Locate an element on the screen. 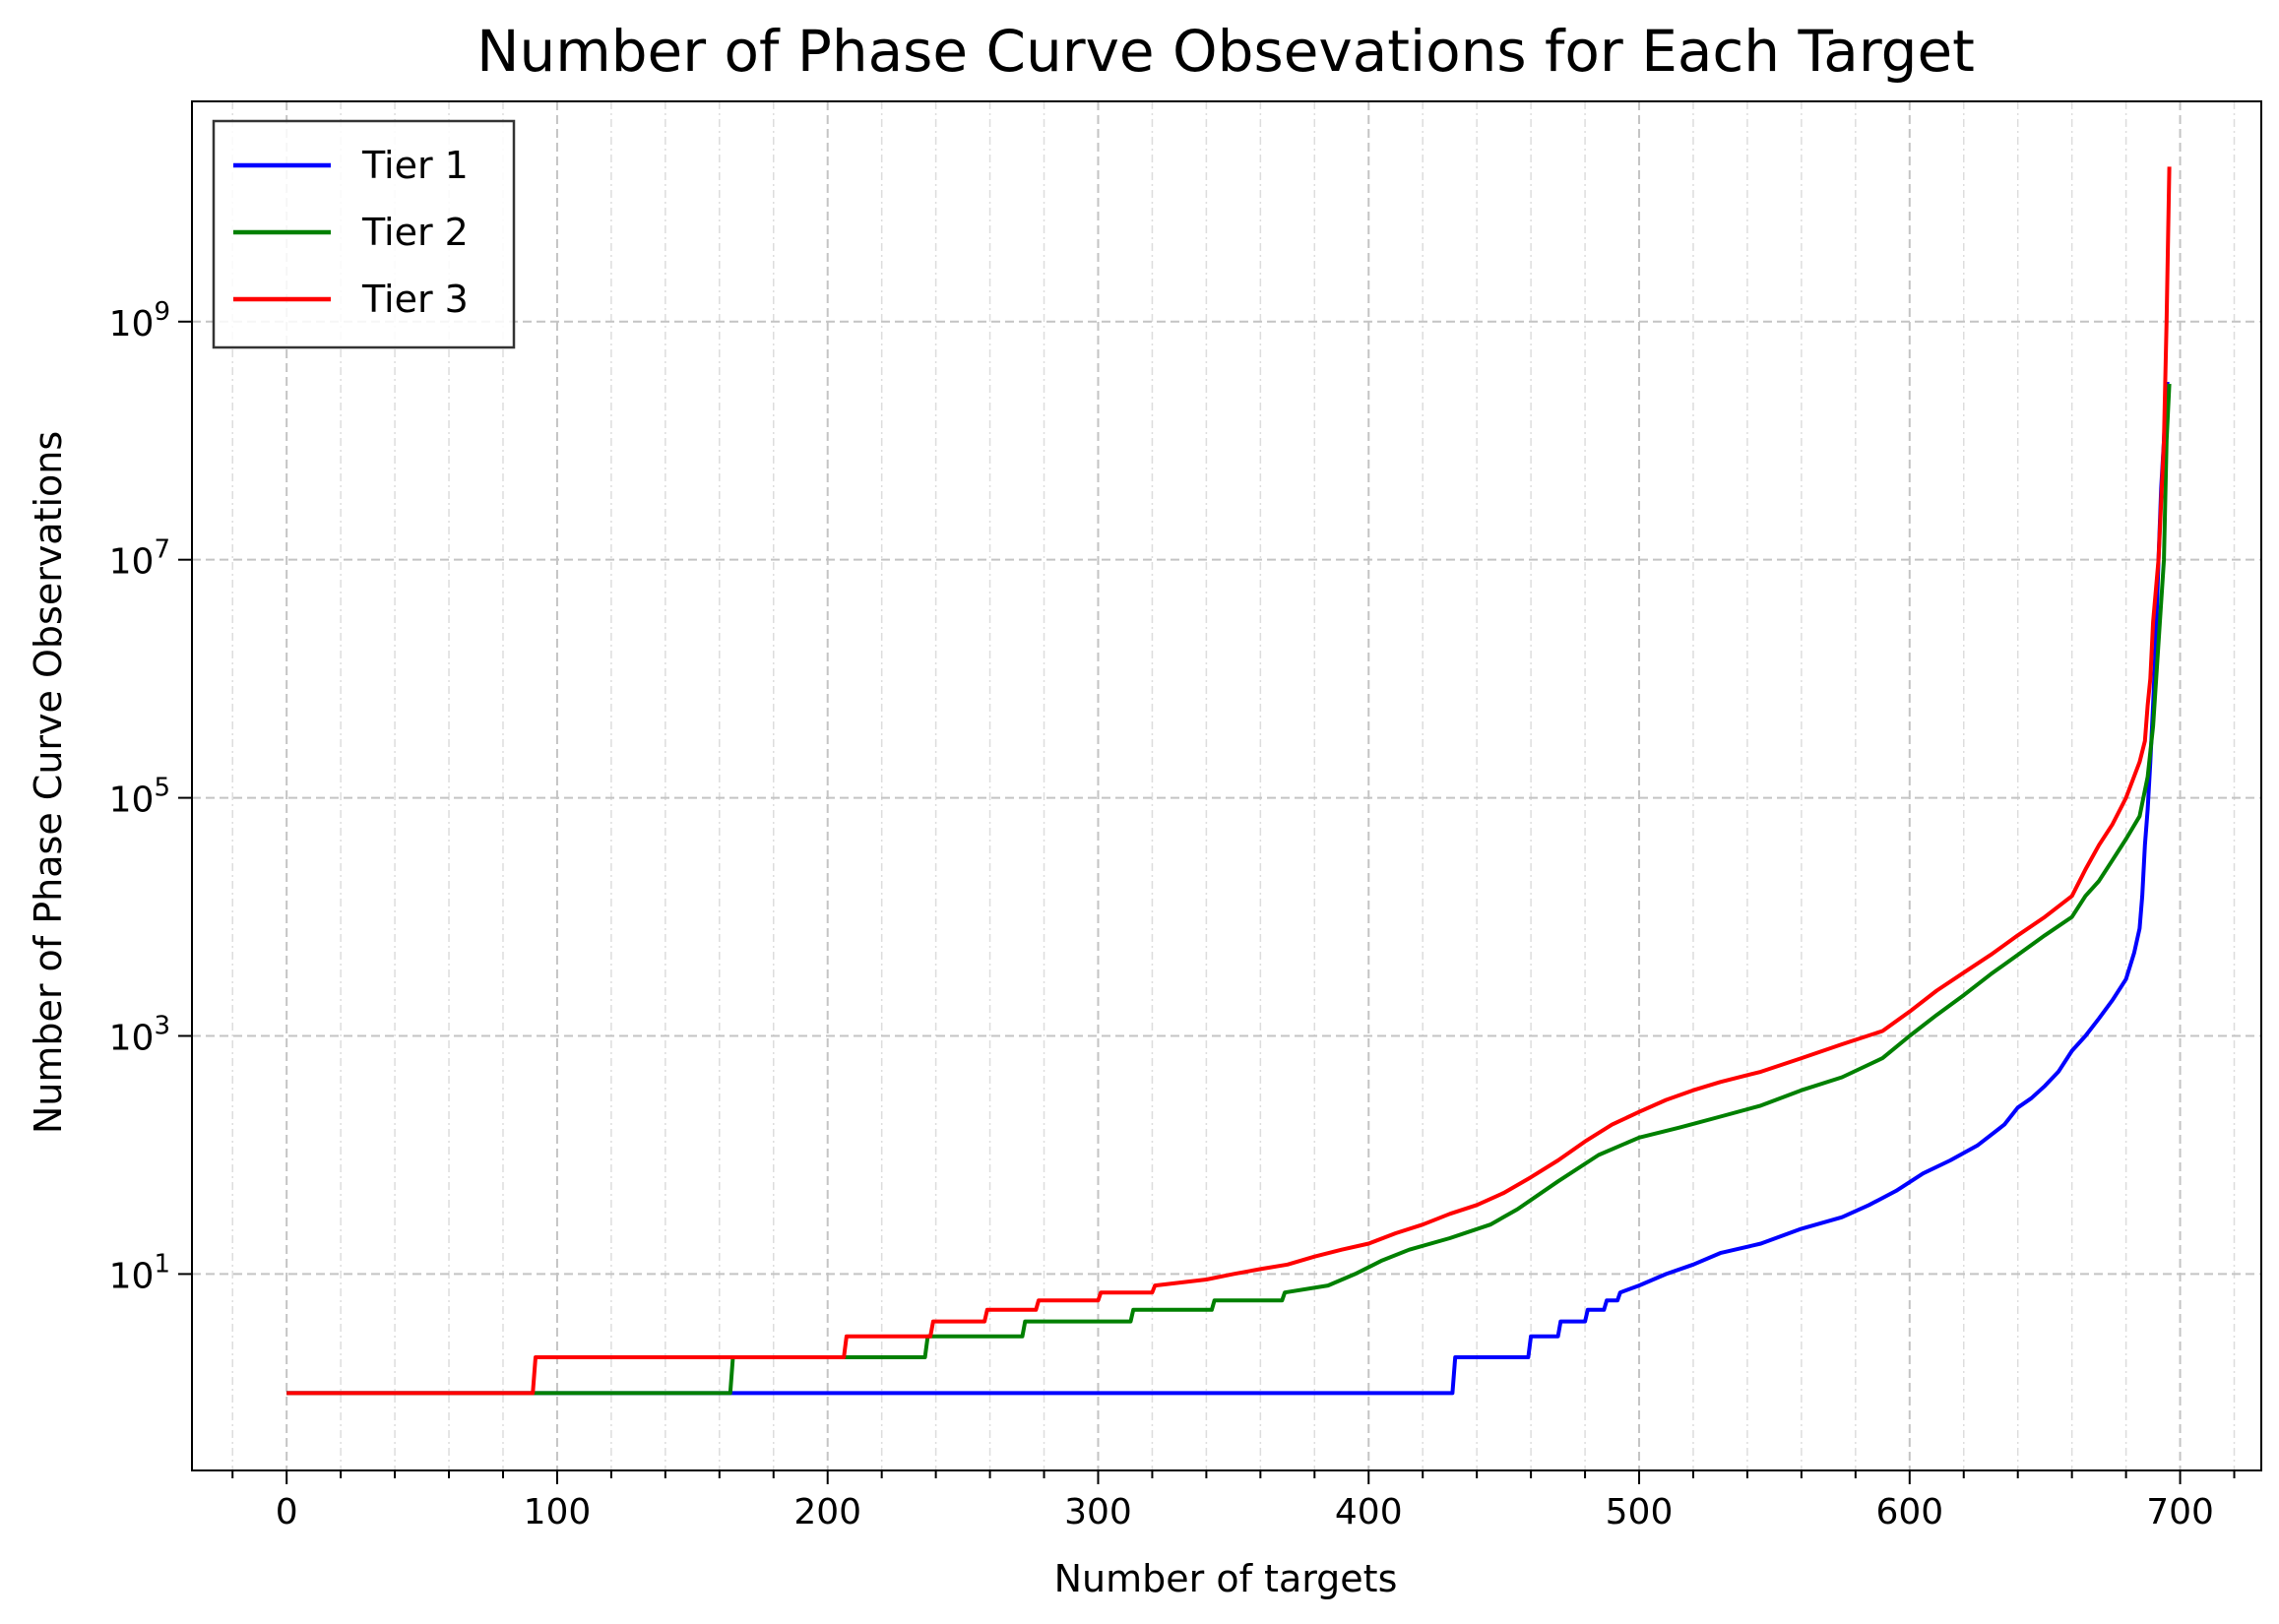 Image resolution: width=2279 pixels, height=1624 pixels. x-tick-label: 200 is located at coordinates (827, 1512).